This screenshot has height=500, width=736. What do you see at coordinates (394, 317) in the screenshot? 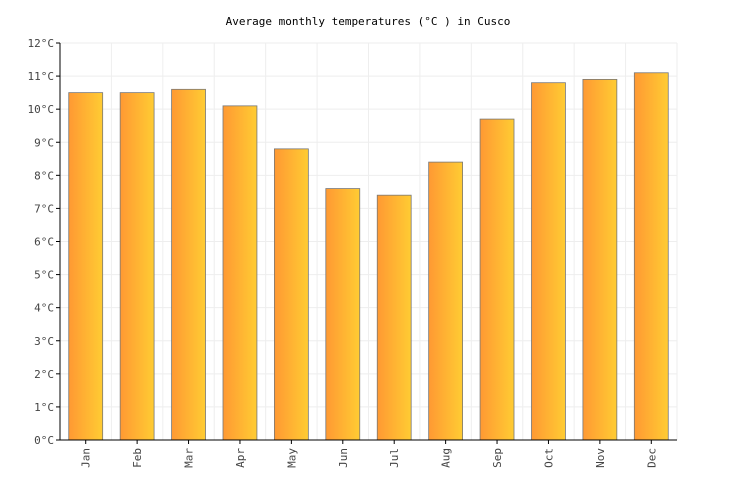
I see `bar-jul` at bounding box center [394, 317].